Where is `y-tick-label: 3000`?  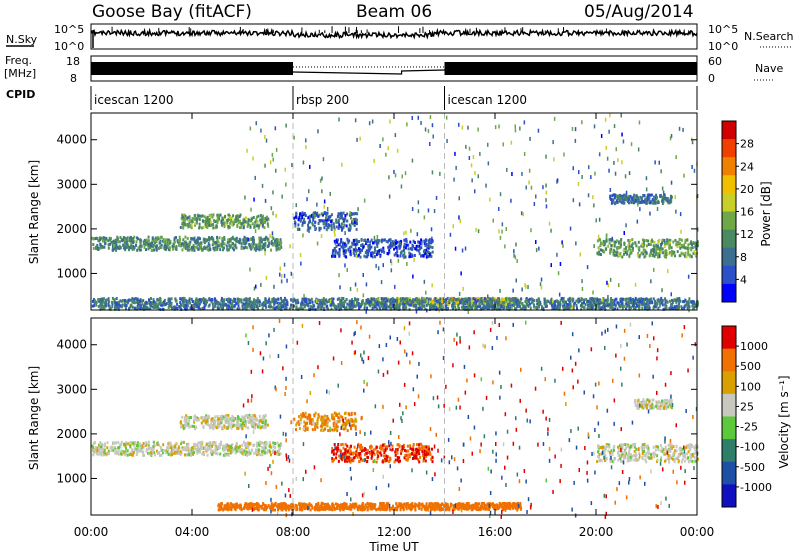 y-tick-label: 3000 is located at coordinates (71, 184).